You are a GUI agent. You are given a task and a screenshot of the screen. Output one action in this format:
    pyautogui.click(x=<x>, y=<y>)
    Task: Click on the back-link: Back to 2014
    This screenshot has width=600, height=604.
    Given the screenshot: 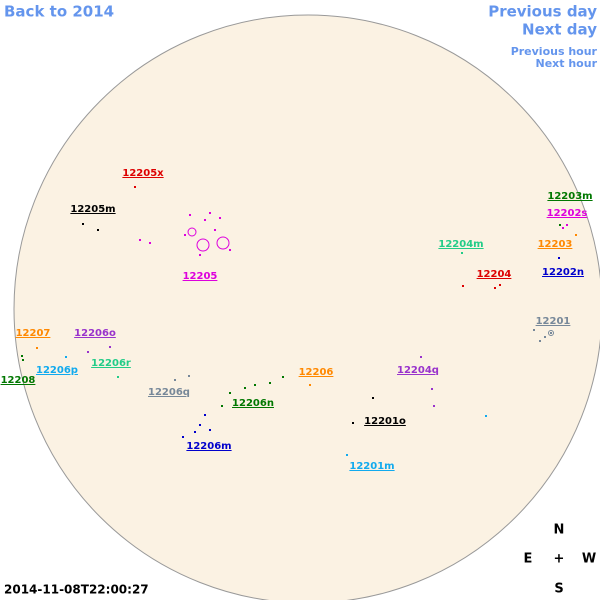 What is the action you would take?
    pyautogui.click(x=59, y=12)
    